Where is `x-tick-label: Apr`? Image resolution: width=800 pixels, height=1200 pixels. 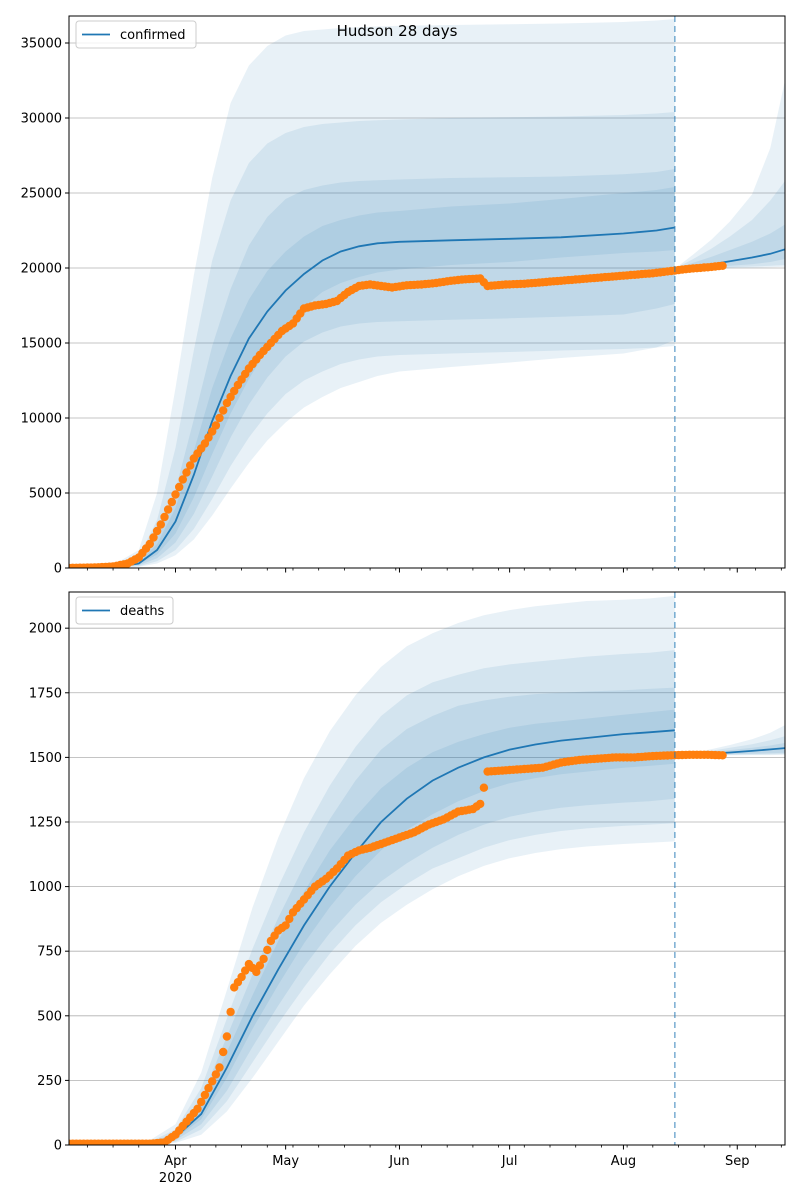 x-tick-label: Apr is located at coordinates (175, 1161).